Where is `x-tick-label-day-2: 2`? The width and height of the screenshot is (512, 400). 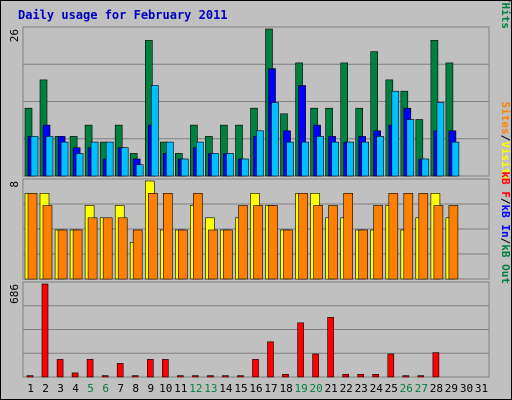 x-tick-label-day-2: 2 is located at coordinates (45, 388).